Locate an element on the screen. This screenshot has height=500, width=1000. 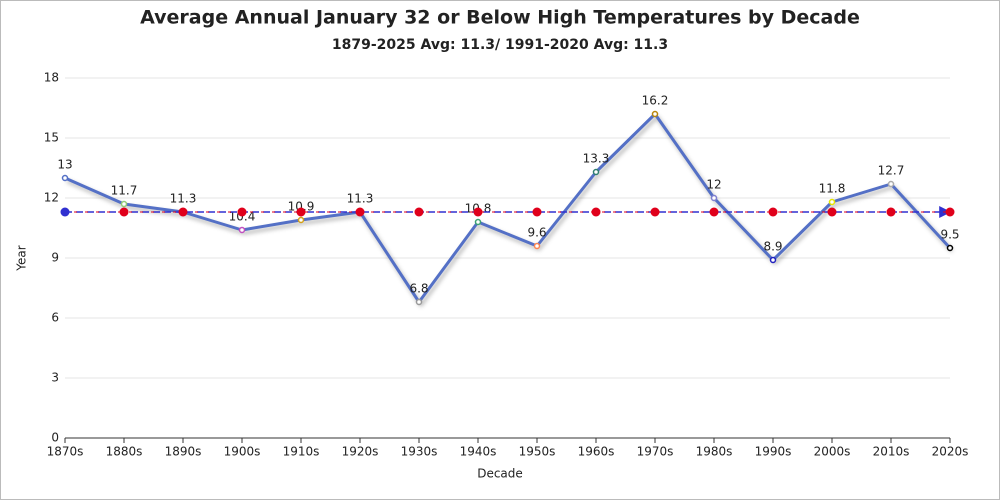
y-tick-label: 0 is located at coordinates (55, 438).